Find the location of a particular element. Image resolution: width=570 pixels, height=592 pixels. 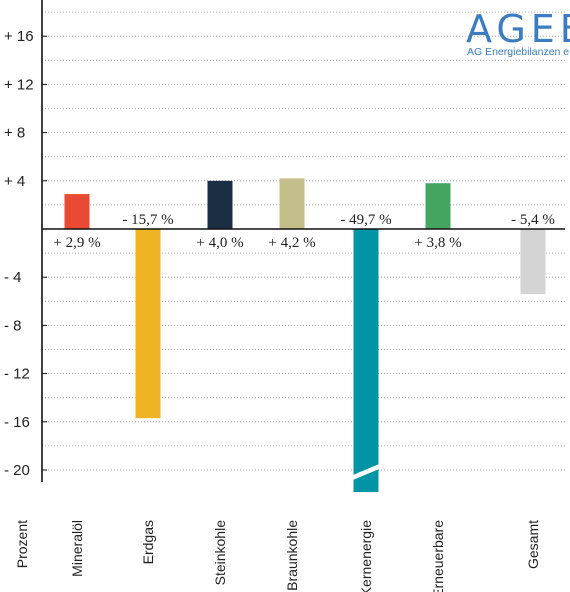

y-tick-label: - 8 is located at coordinates (13, 325).